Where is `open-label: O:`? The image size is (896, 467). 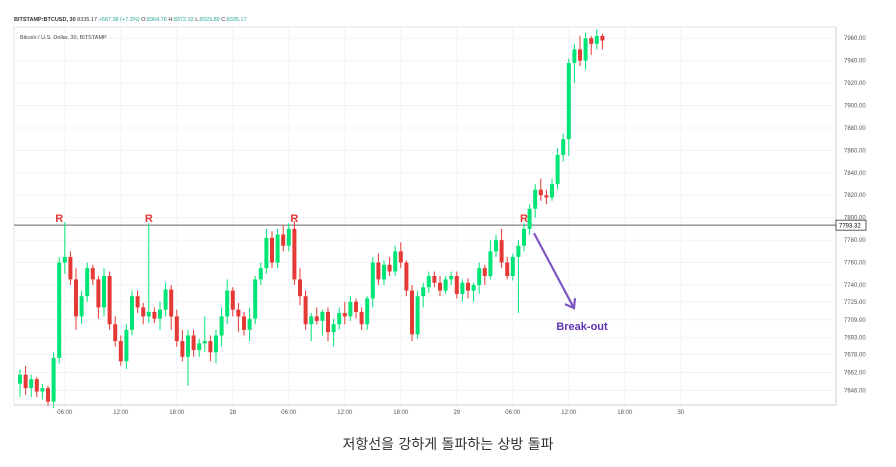
open-label: O: is located at coordinates (144, 20).